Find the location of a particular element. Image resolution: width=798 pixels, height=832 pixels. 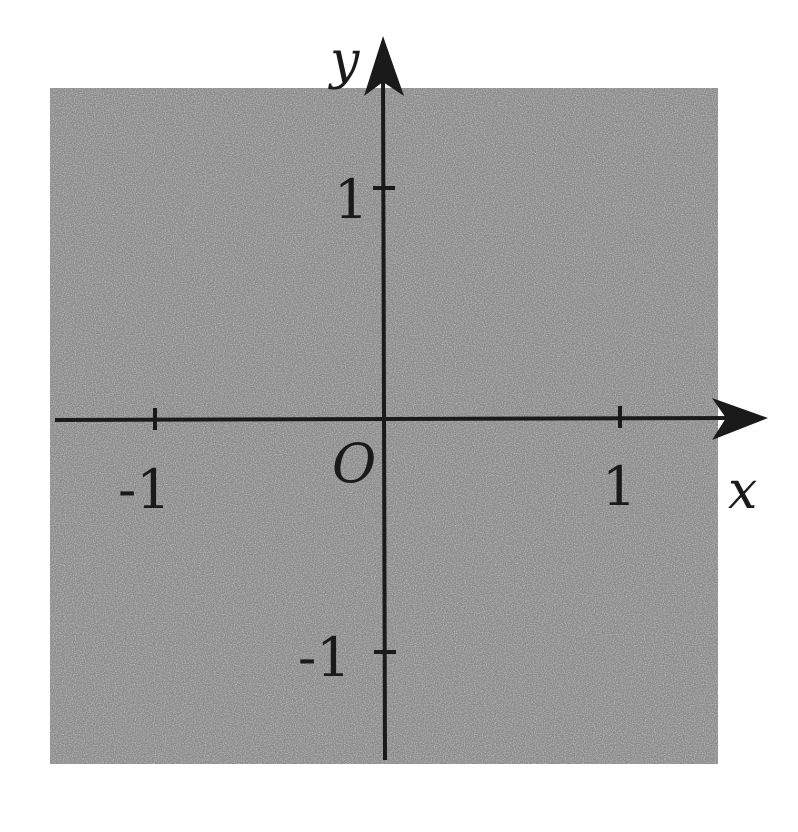

y-tick-label-pos1: 1 is located at coordinates (351, 199).